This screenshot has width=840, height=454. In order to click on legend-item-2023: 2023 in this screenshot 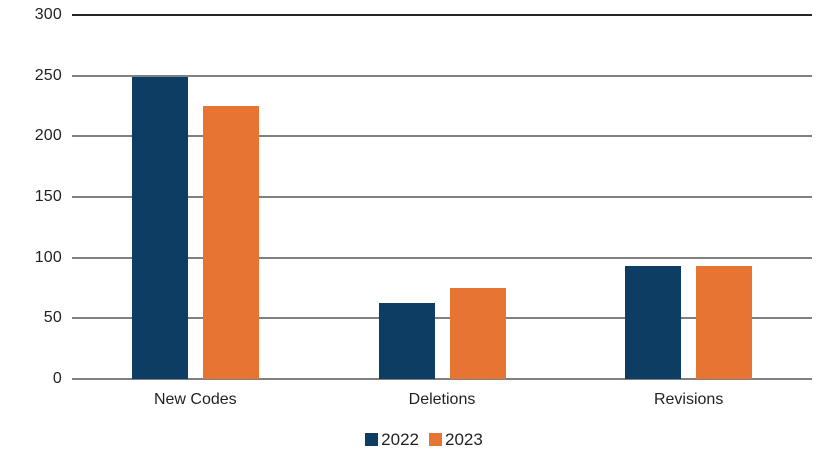, I will do `click(456, 439)`.